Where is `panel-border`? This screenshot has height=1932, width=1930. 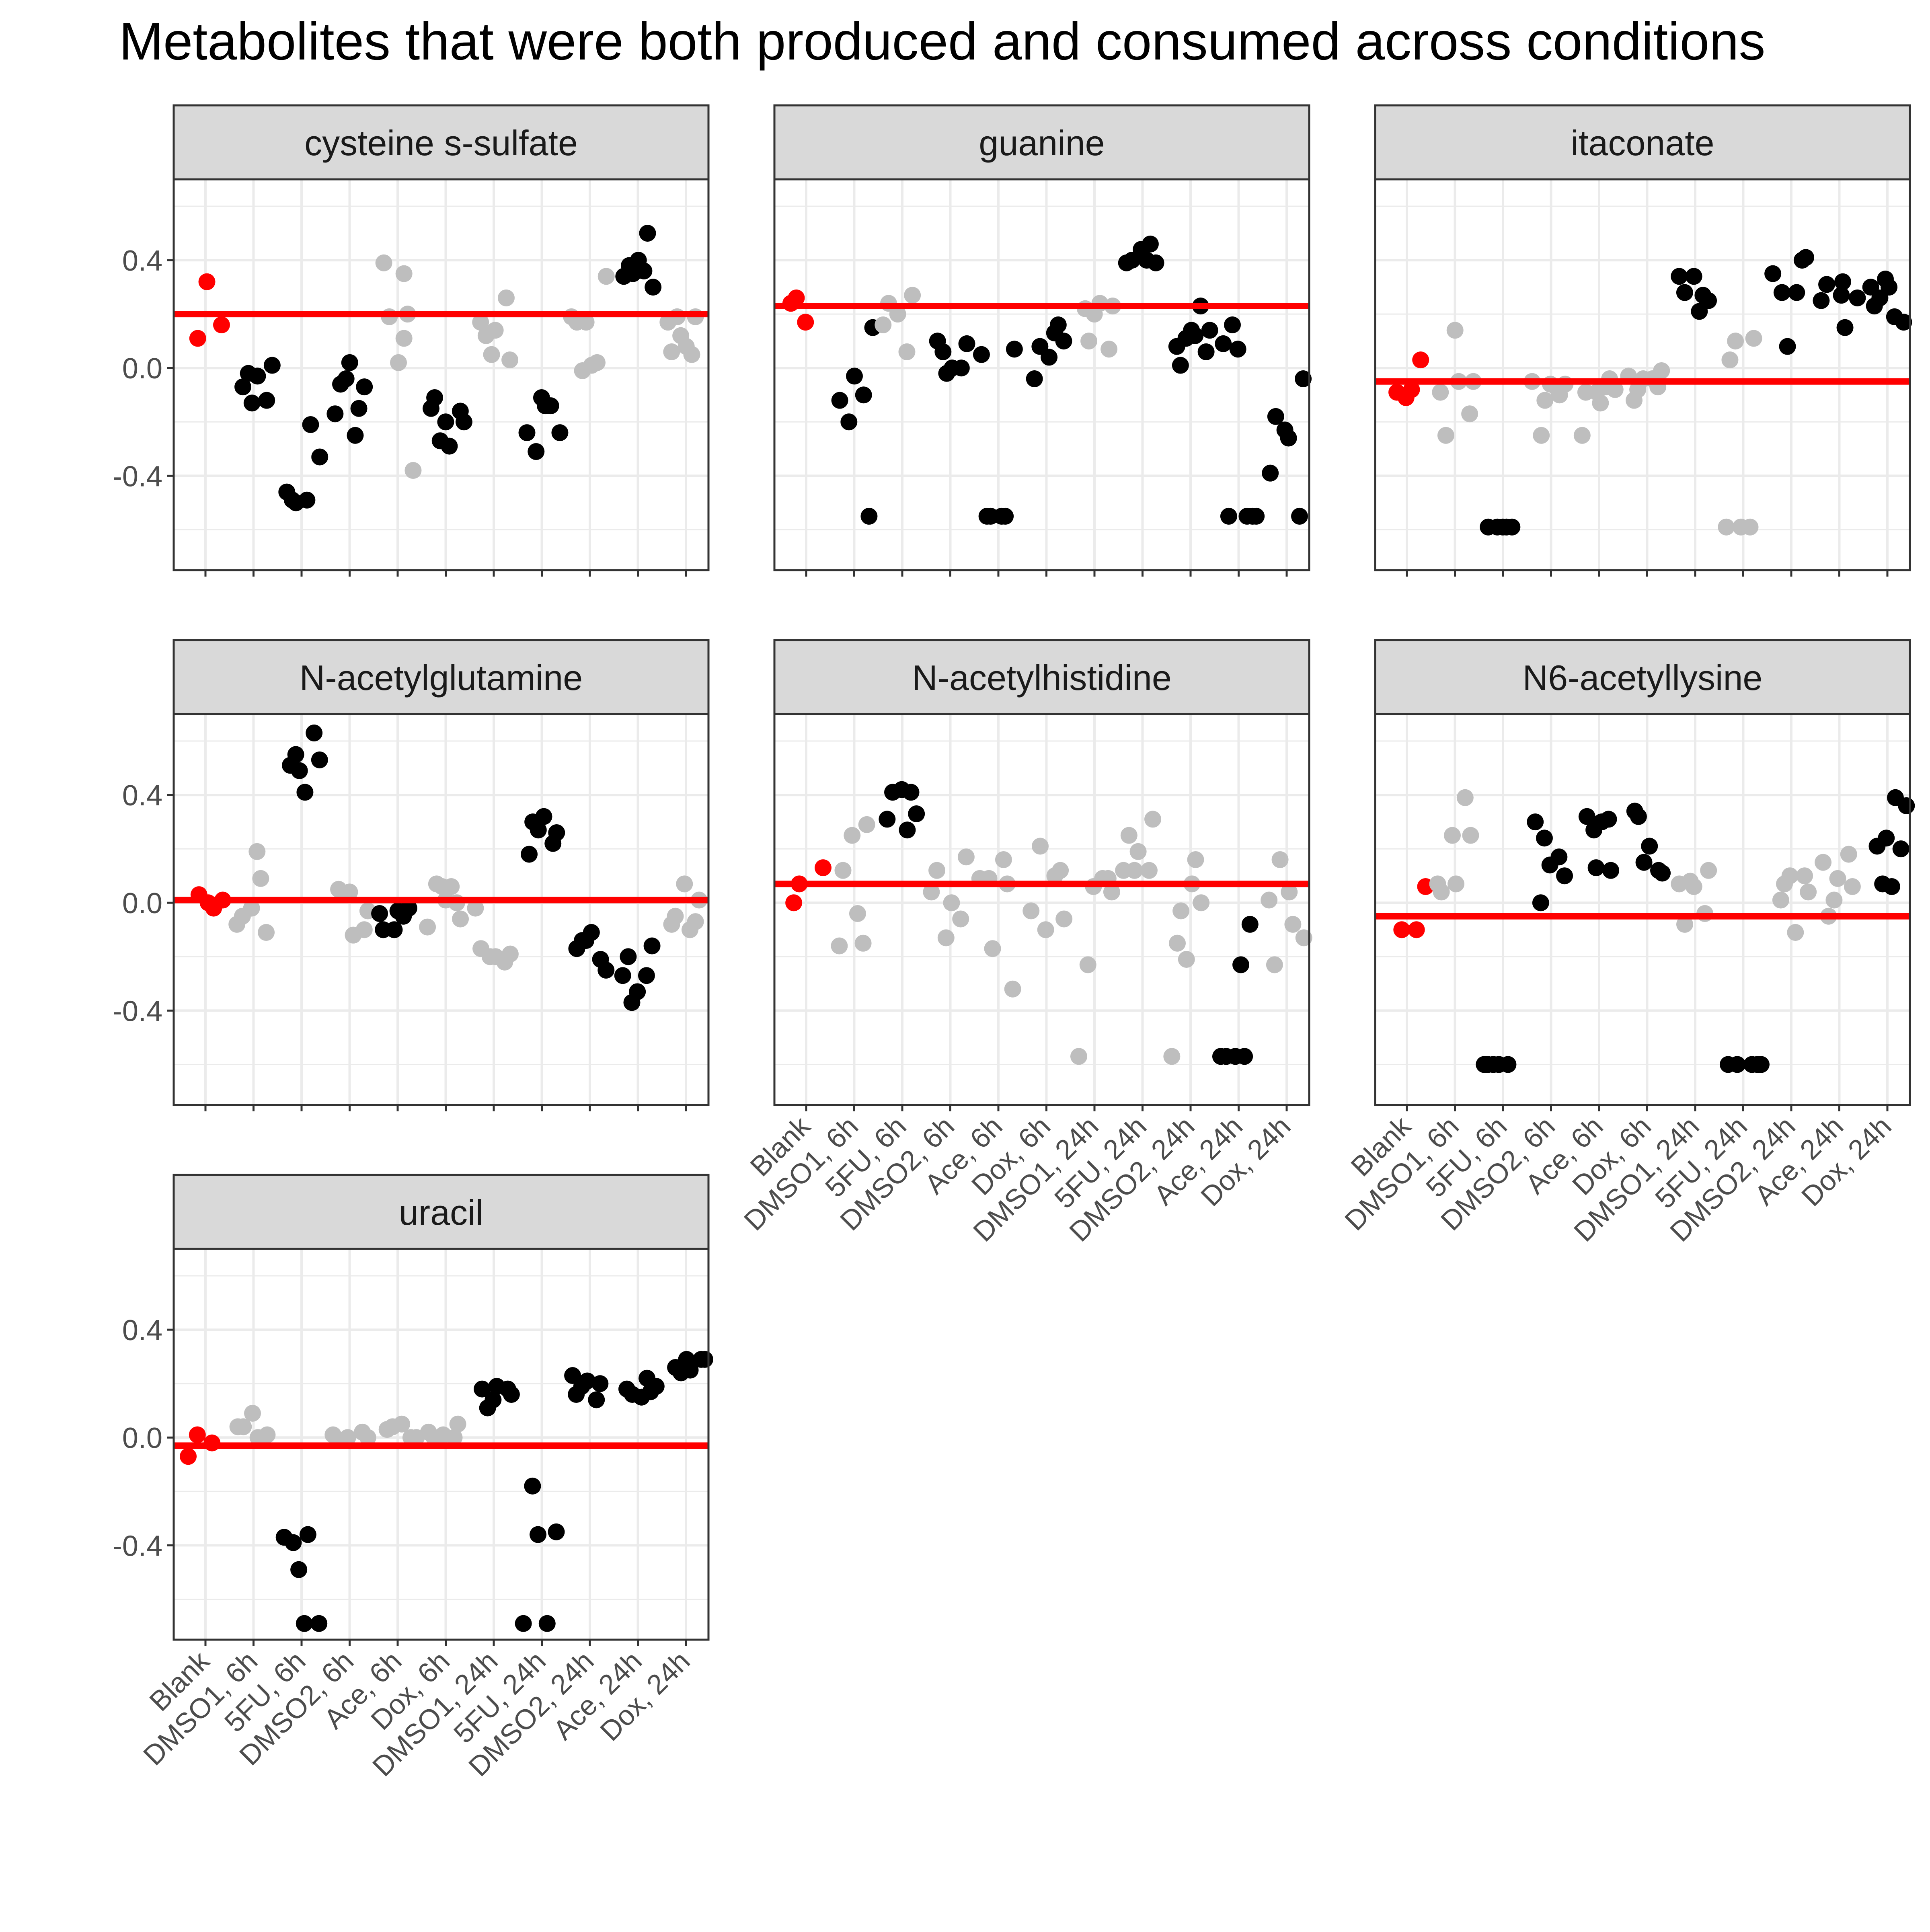
panel-border is located at coordinates (1041, 374).